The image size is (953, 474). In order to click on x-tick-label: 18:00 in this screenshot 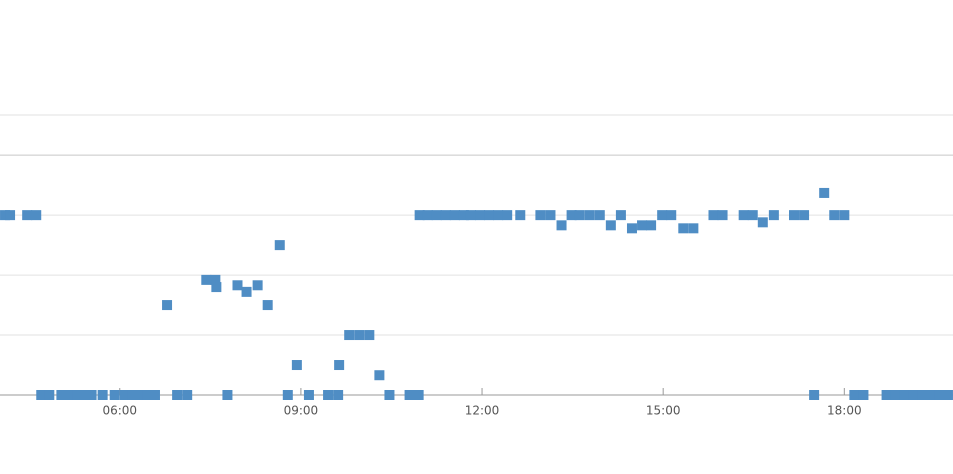, I will do `click(844, 411)`.